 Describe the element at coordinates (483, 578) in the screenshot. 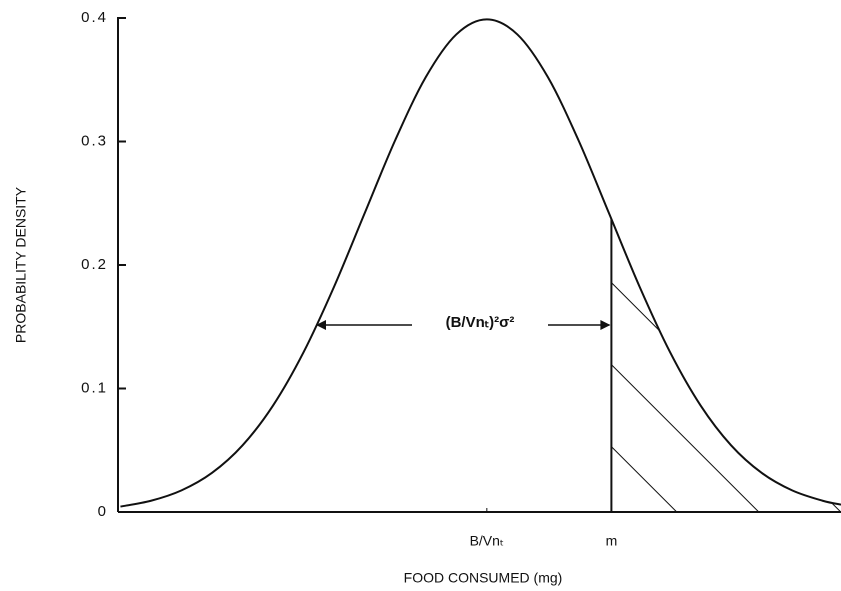

I see `x-axis-label: FOOD CONSUMED (mg)` at that location.